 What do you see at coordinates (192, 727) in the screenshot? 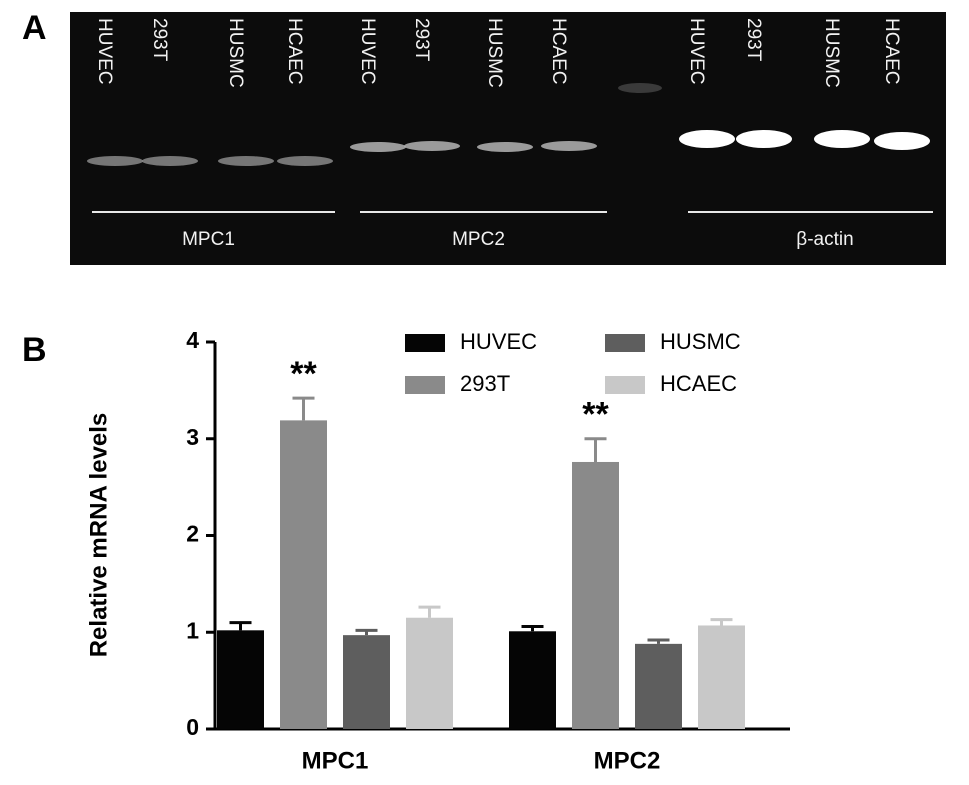
I see `y-tick-label: 0` at bounding box center [192, 727].